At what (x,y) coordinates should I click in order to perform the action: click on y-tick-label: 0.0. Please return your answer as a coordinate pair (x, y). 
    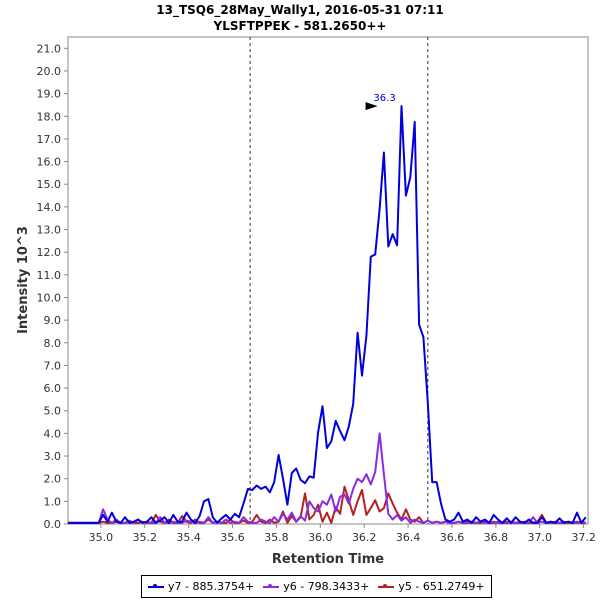
    Looking at the image, I should click on (53, 524).